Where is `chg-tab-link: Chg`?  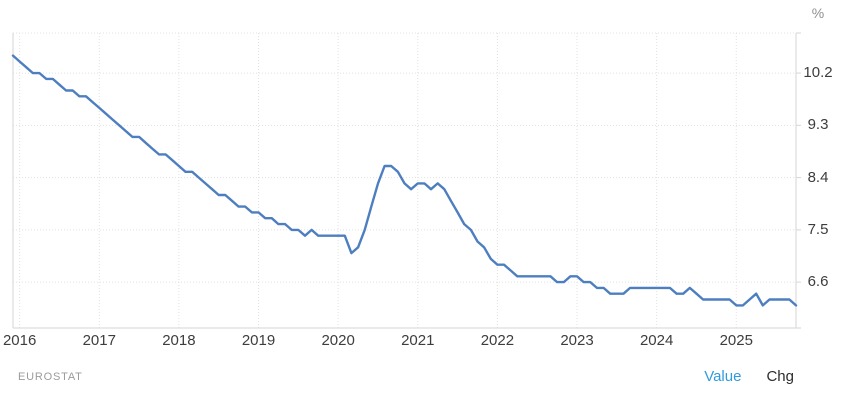
chg-tab-link: Chg is located at coordinates (780, 376).